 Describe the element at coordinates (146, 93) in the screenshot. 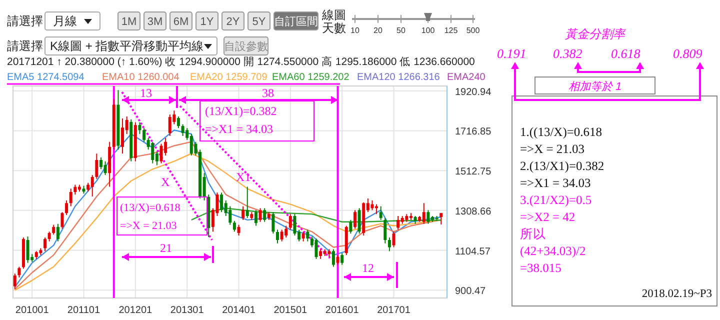

I see `annotation: 13` at that location.